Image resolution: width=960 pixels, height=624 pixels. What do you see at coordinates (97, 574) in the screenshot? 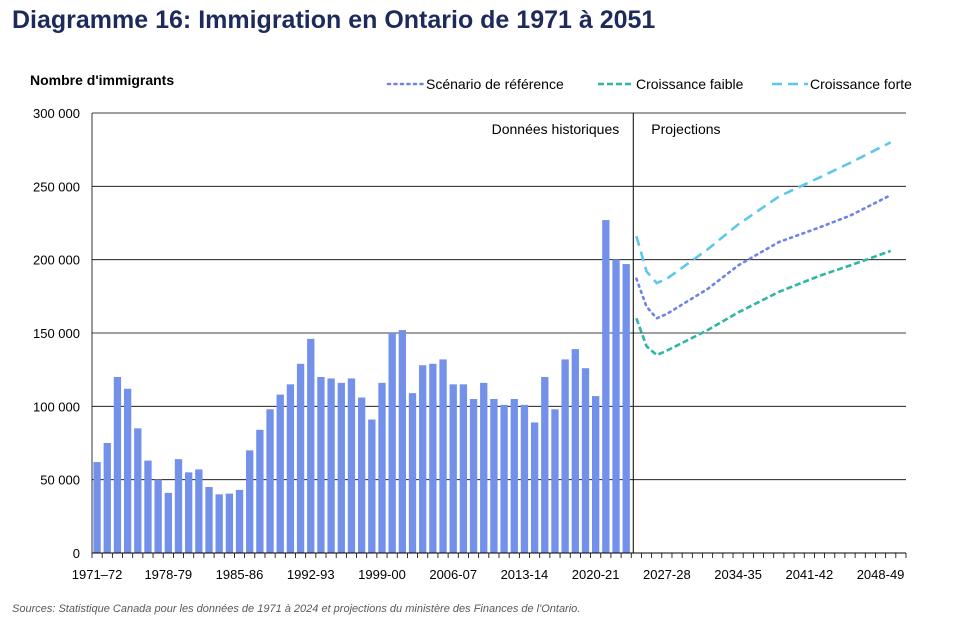
I see `x-tick-label: 1971–72` at bounding box center [97, 574].